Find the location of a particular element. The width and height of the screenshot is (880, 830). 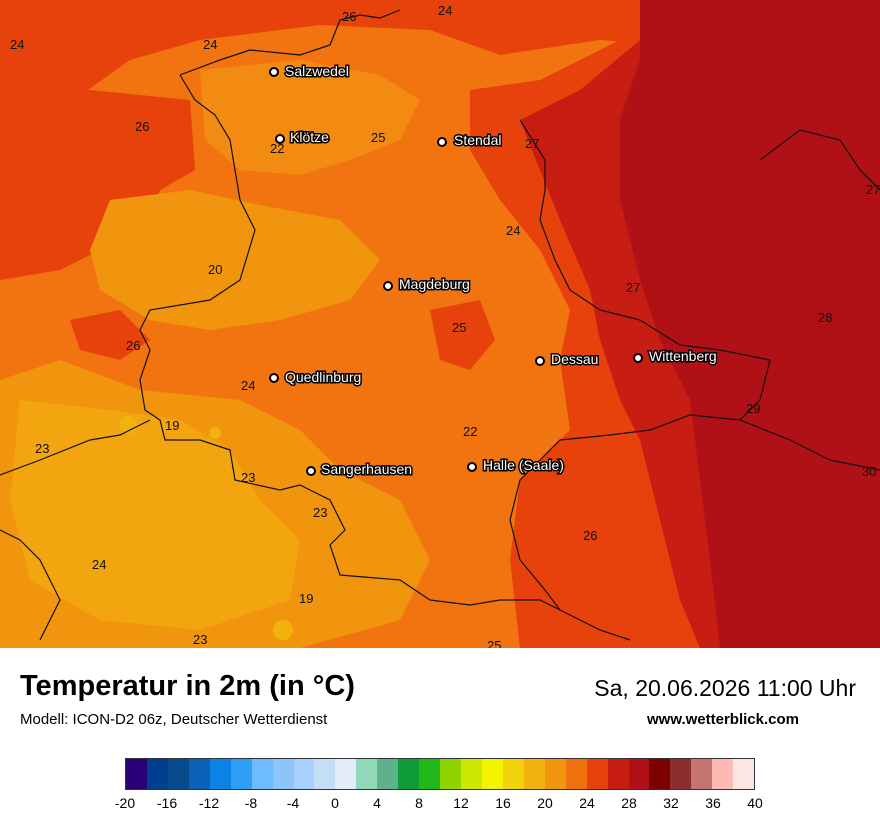

legend-tick-label: 28 is located at coordinates (629, 803).